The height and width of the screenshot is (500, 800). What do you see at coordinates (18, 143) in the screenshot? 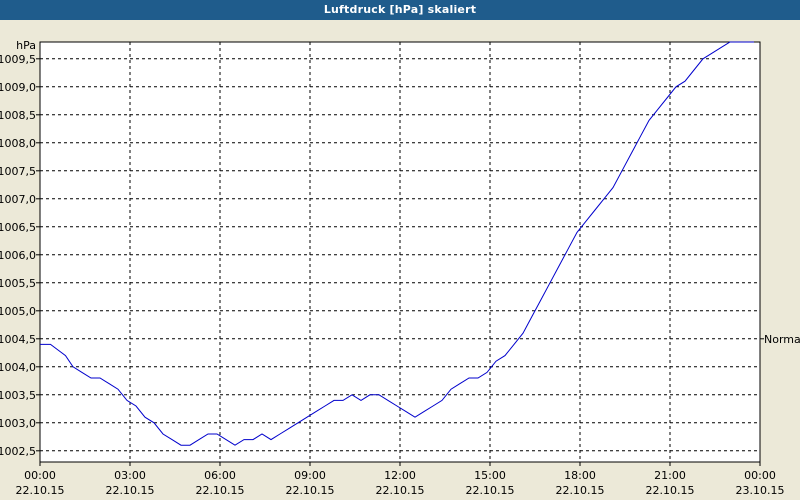
I see `y-tick-label: 1008,0` at bounding box center [18, 143].